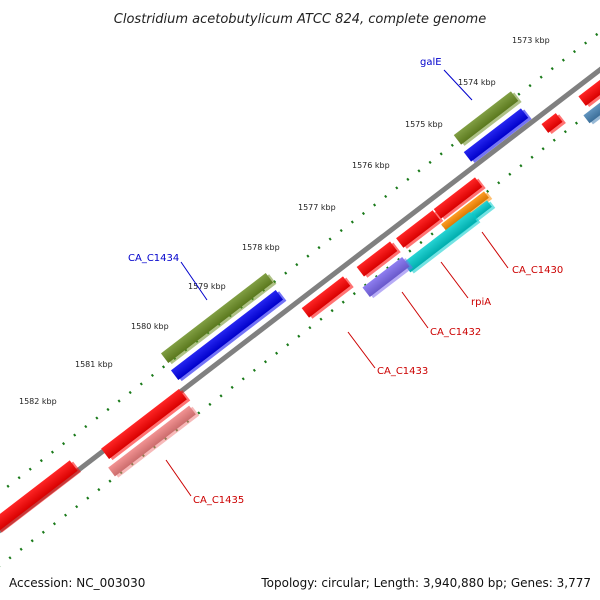  Describe the element at coordinates (378, 259) in the screenshot. I see `feature-CA_C1432-red` at that location.